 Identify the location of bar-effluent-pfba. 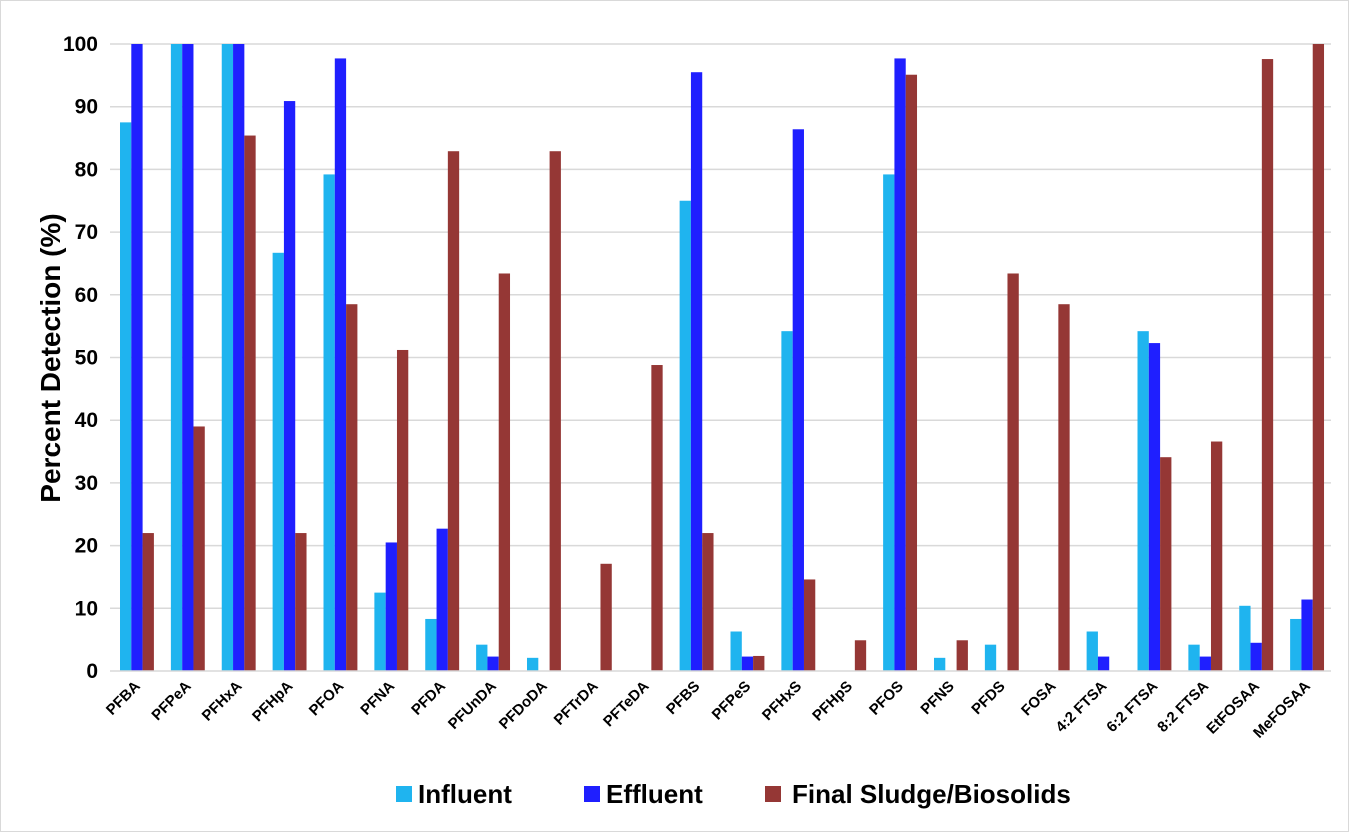
(137, 357).